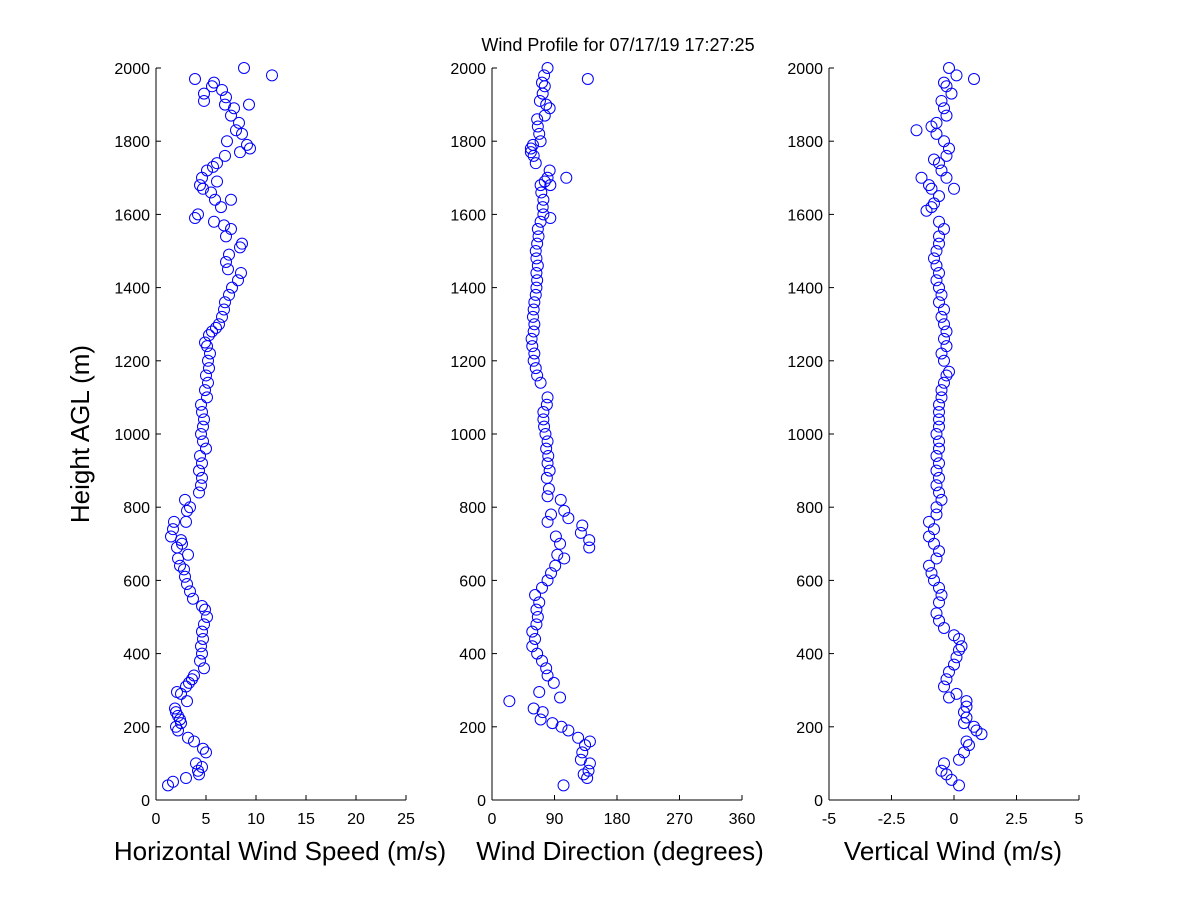  I want to click on y-tick-label: 400, so click(136, 655).